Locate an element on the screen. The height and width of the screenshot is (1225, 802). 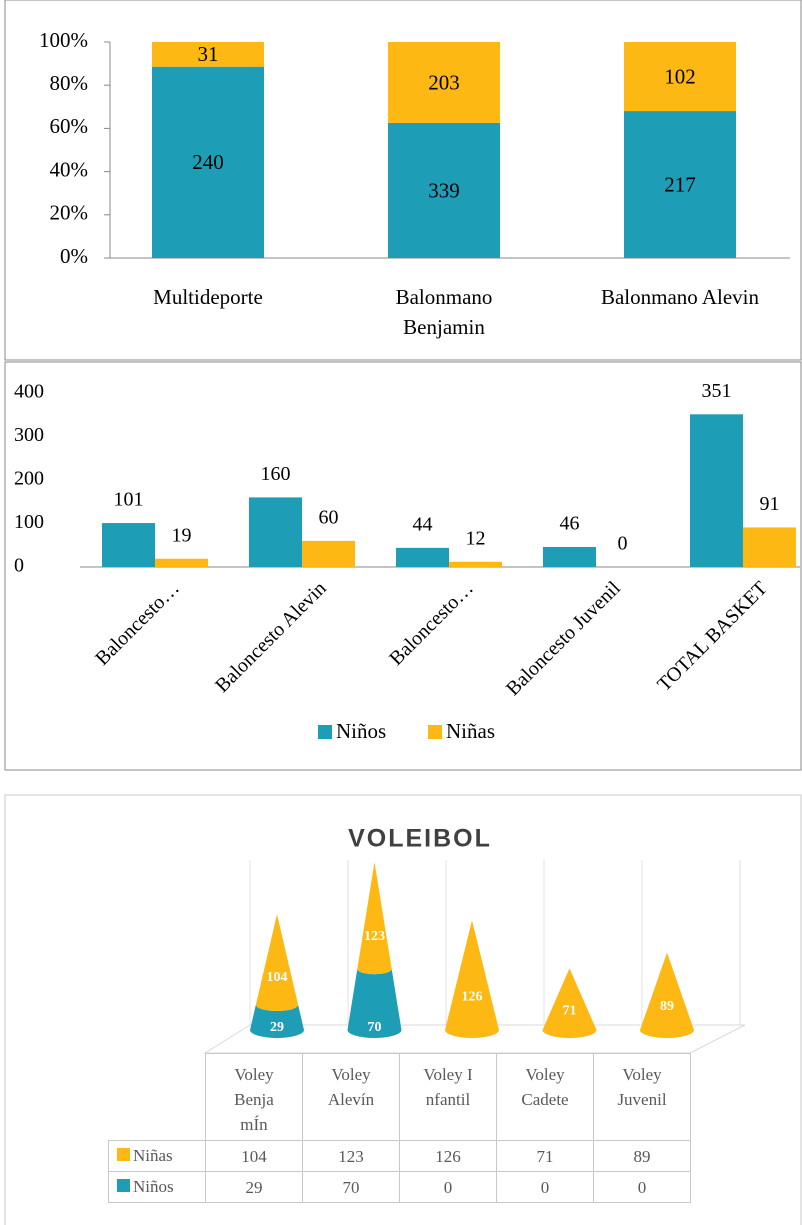
data-label: 71 is located at coordinates (570, 1011).